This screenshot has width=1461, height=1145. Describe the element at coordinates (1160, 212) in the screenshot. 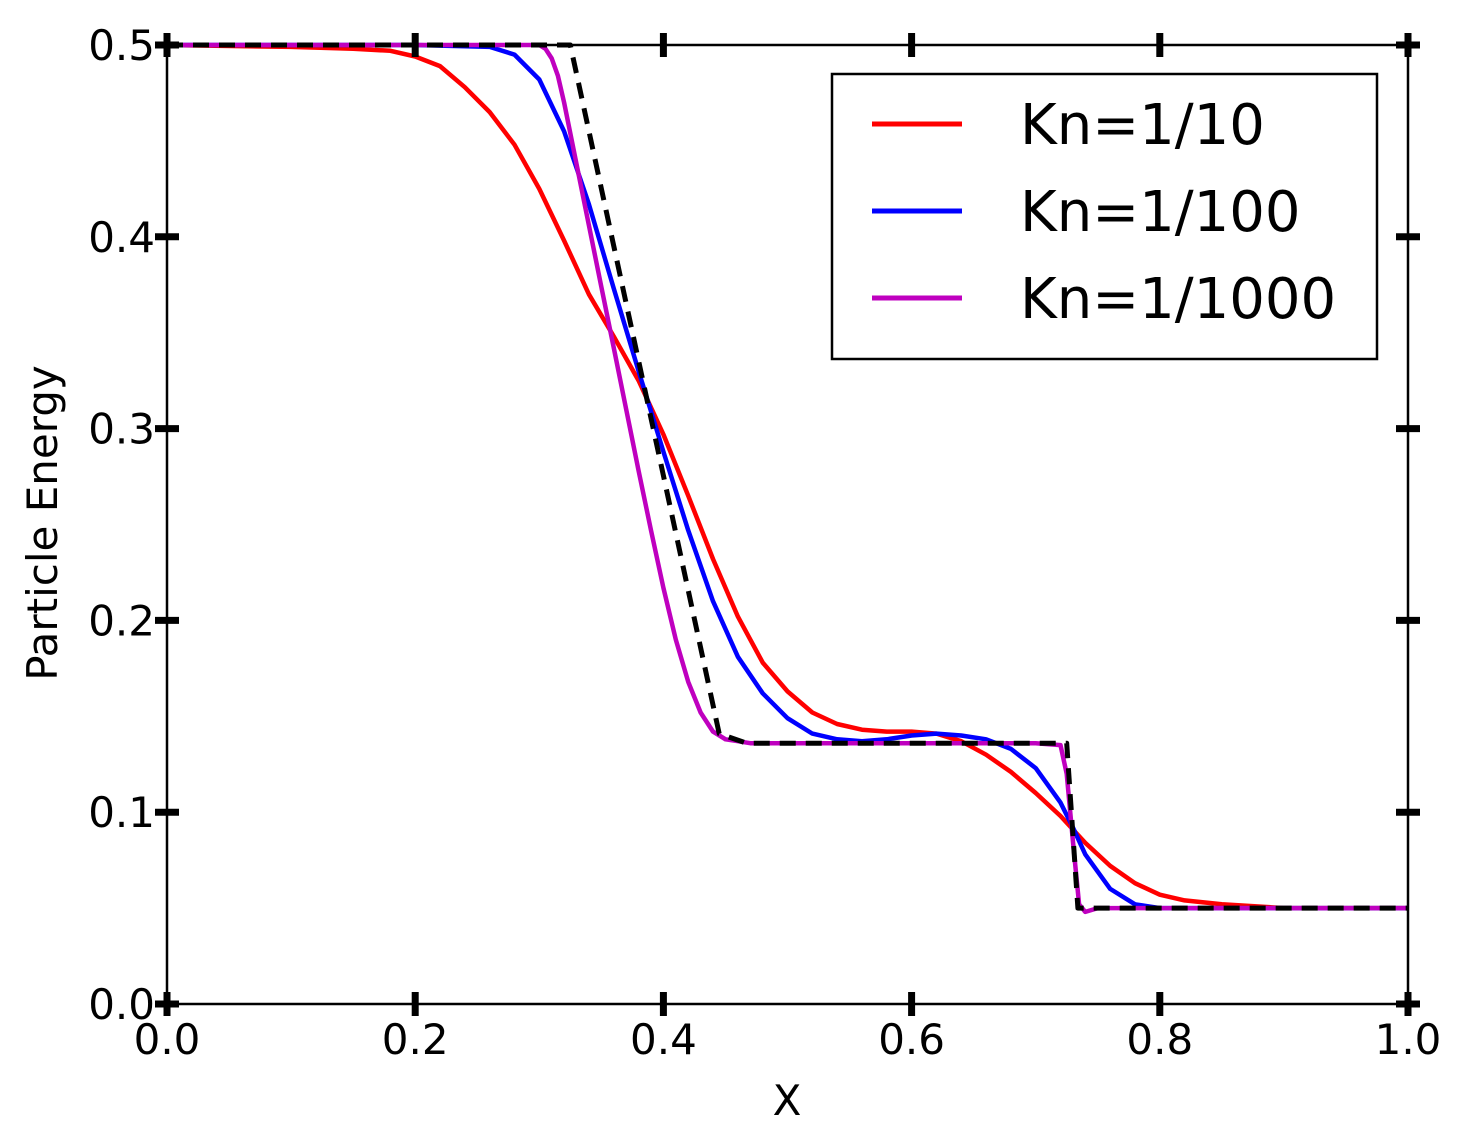

I see `legend-label: Kn=1/100` at that location.